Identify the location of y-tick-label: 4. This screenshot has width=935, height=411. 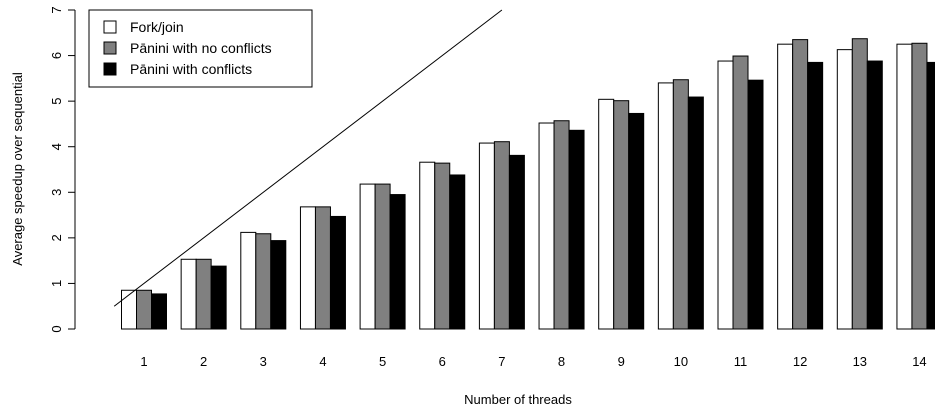
(56, 146).